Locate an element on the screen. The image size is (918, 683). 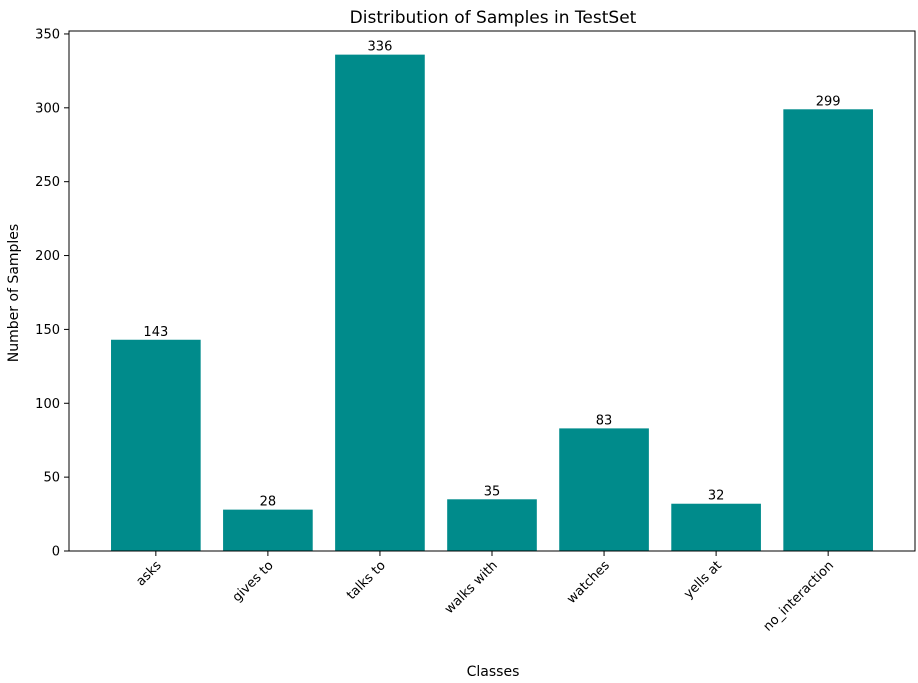
y-tick-label: 250 is located at coordinates (47, 182).